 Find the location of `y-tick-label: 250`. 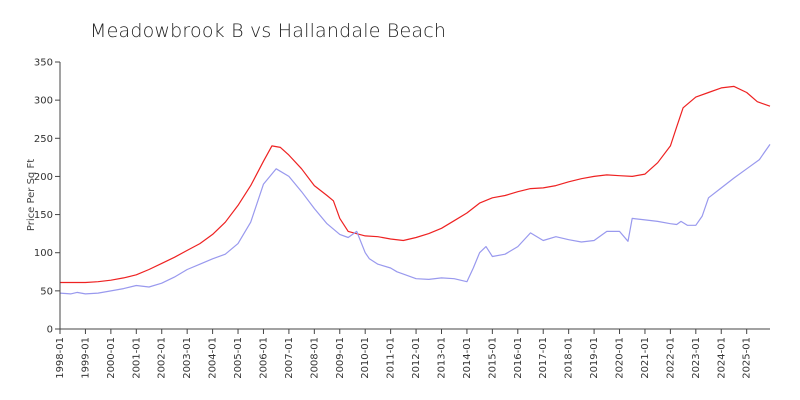

y-tick-label: 250 is located at coordinates (43, 139).